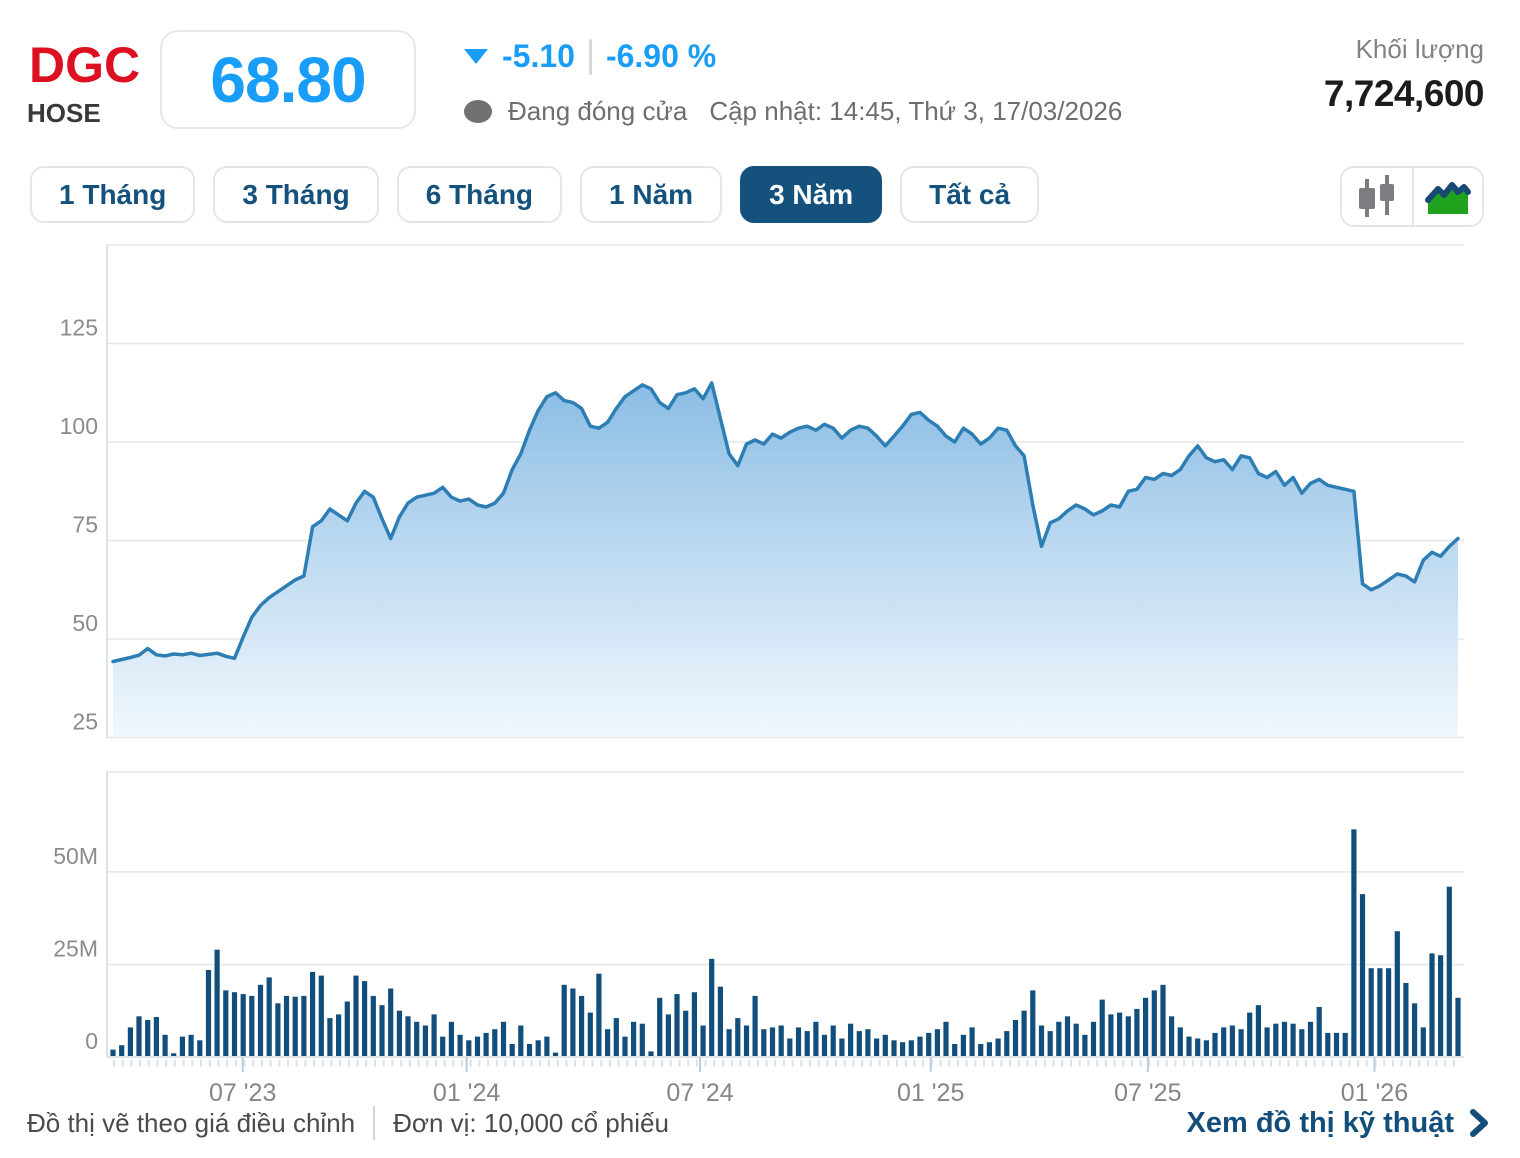  Describe the element at coordinates (113, 194) in the screenshot. I see `range-tab-1-tháng: 1 Tháng` at that location.